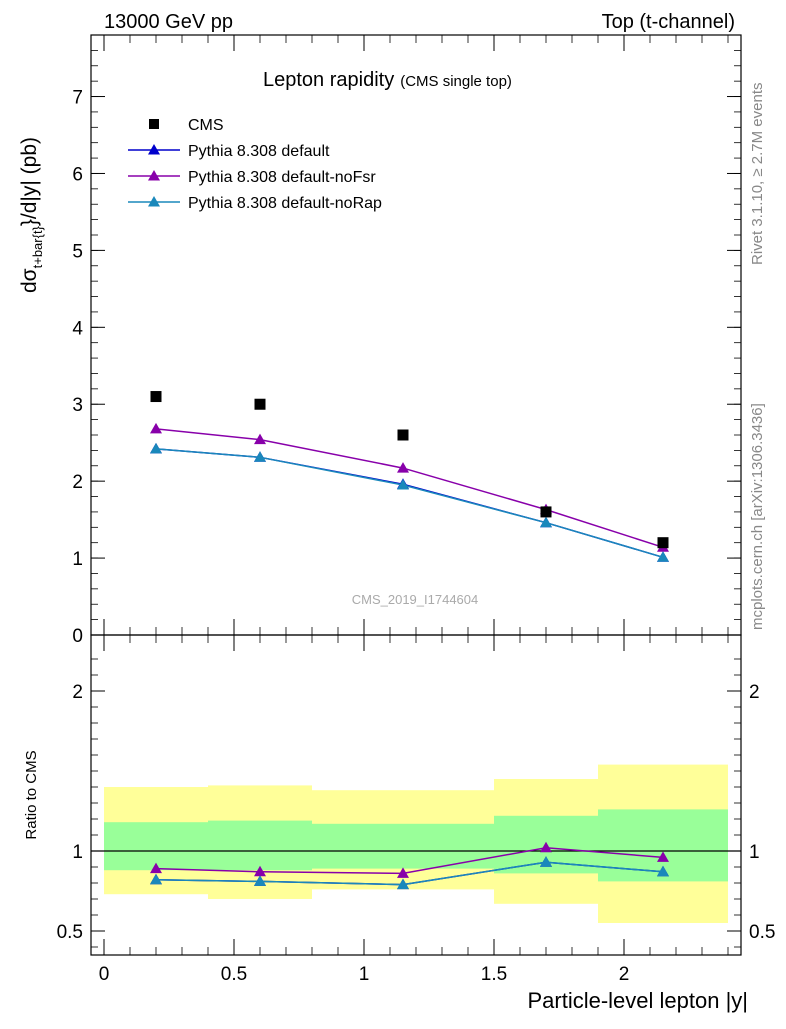 The height and width of the screenshot is (1029, 786). What do you see at coordinates (285, 203) in the screenshot?
I see `legend-label: Pythia 8.308 default-noRap` at bounding box center [285, 203].